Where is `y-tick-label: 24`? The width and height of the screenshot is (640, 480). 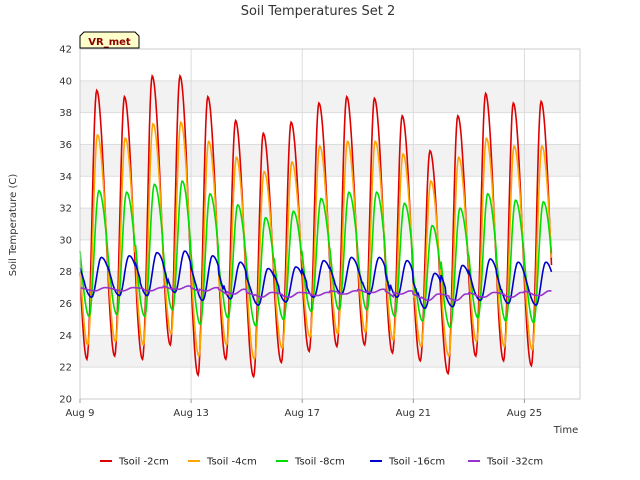
y-tick-label: 24 is located at coordinates (65, 336).